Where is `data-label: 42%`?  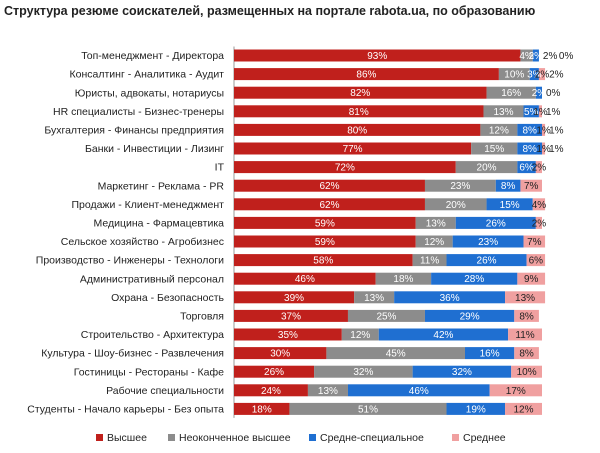 data-label: 42% is located at coordinates (443, 335).